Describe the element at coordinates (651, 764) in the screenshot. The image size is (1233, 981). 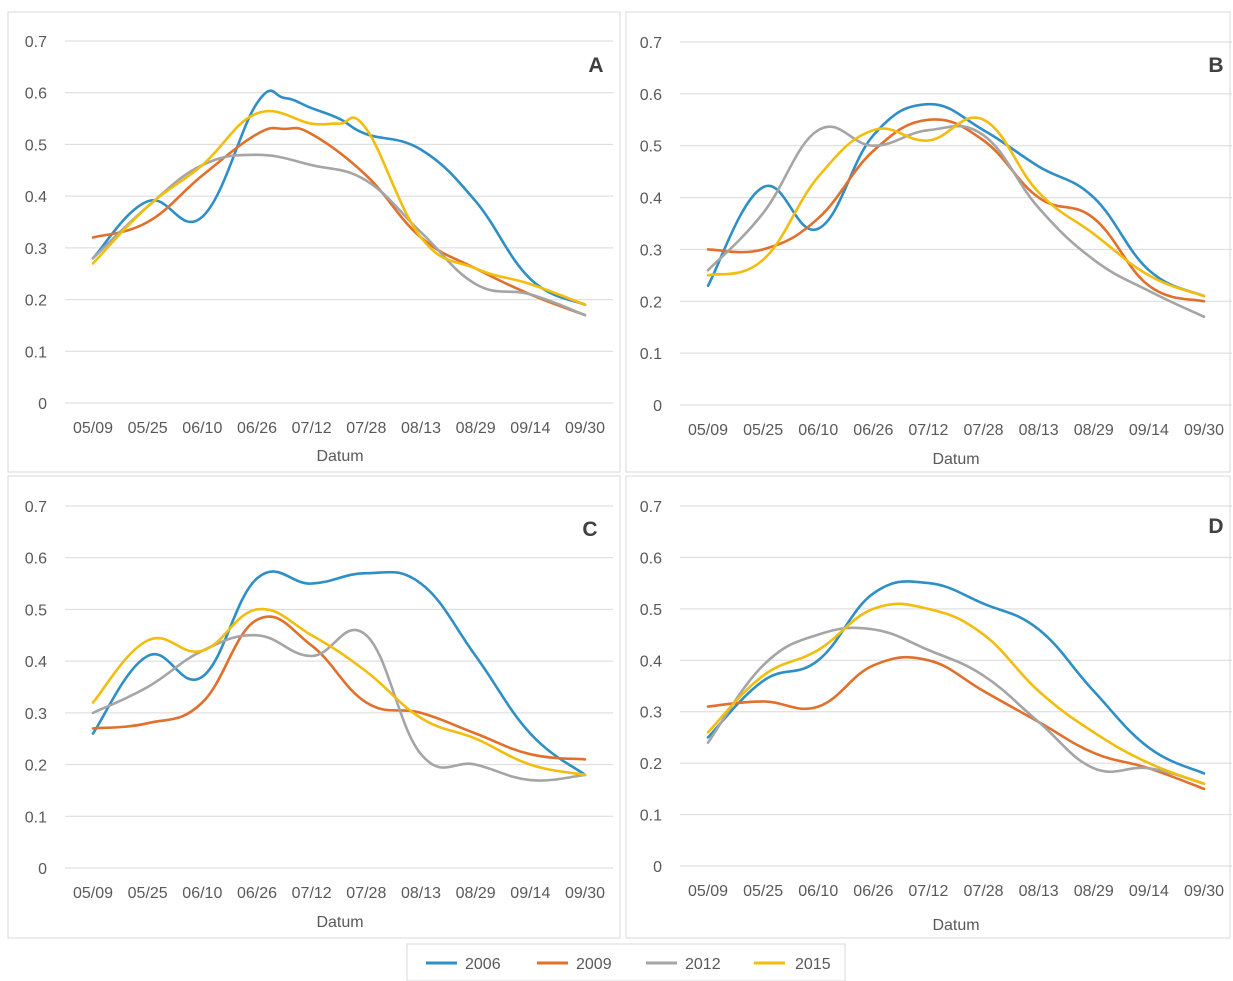
I see `panel-d-y-tick-label: 0.2` at that location.